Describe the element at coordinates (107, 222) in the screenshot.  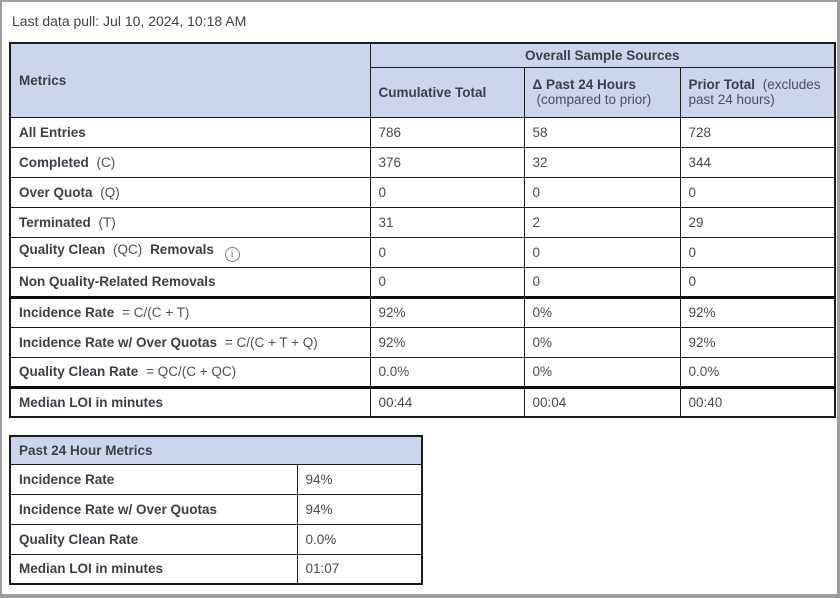
I see `metric-label-note: (T)` at that location.